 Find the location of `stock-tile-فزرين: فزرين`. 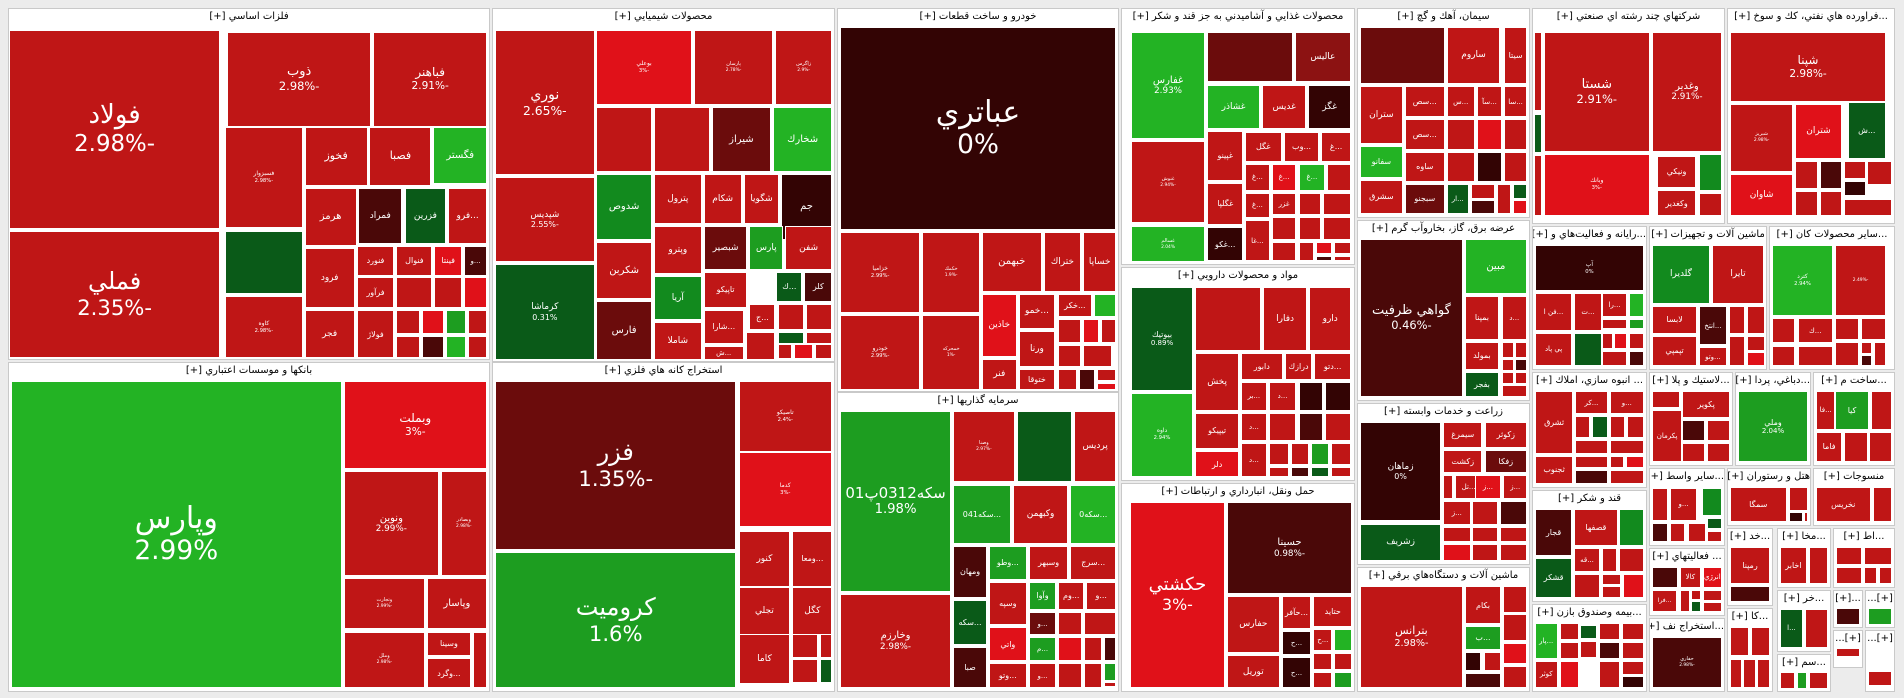

stock-tile-فزرين: فزرين is located at coordinates (425, 216).